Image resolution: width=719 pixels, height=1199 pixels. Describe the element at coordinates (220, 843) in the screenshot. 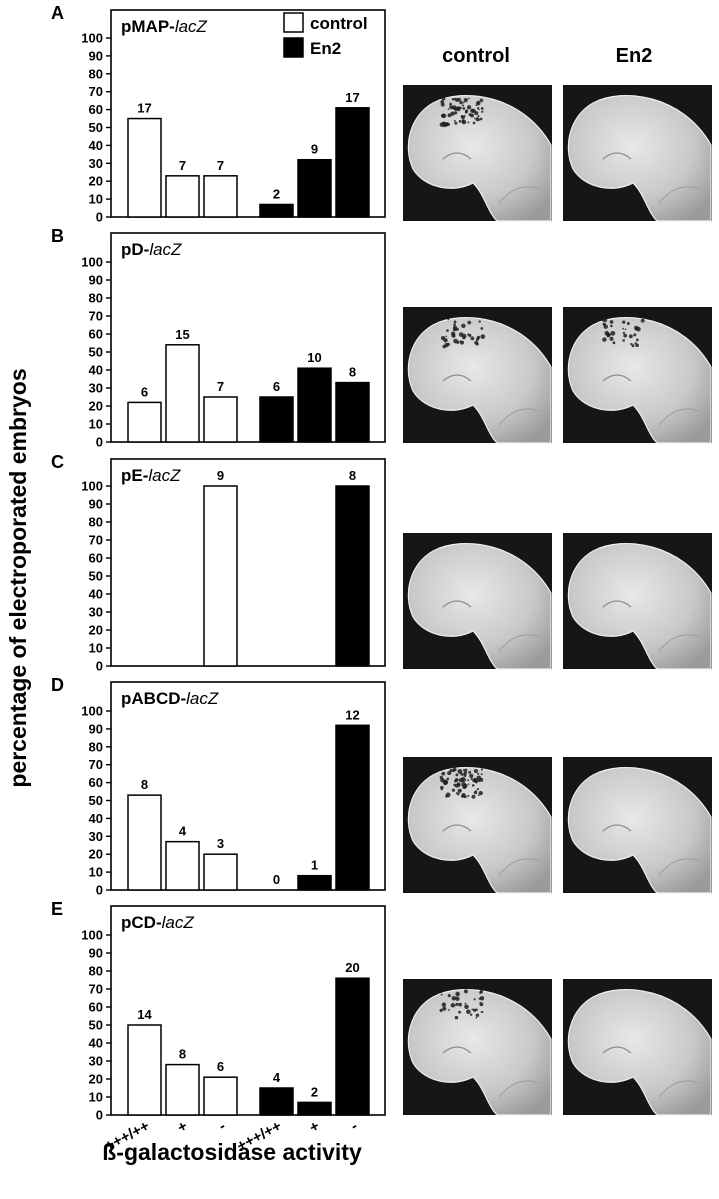

I see `data-label: 3` at that location.